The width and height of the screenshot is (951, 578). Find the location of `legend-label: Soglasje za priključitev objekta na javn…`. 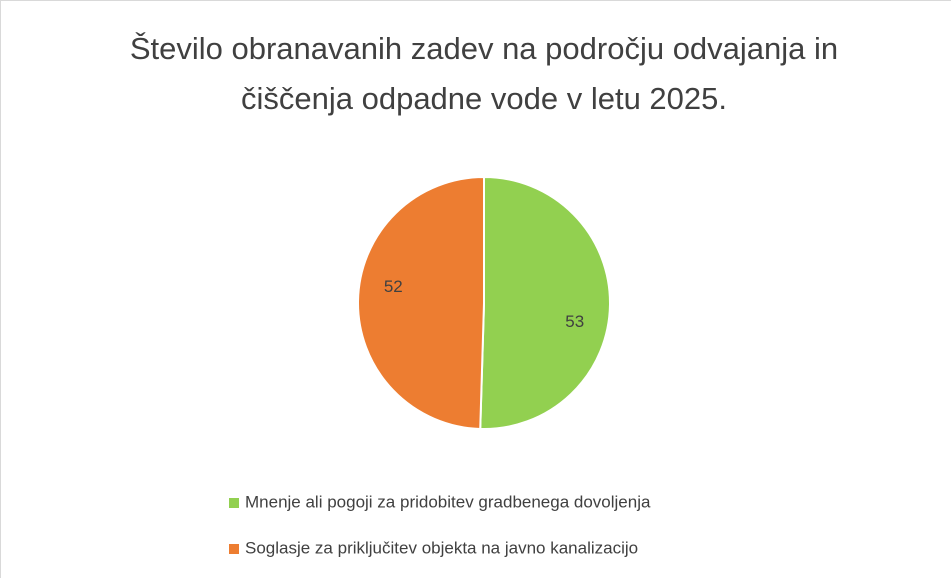

legend-label: Soglasje za priključitev objekta na javn… is located at coordinates (441, 547).